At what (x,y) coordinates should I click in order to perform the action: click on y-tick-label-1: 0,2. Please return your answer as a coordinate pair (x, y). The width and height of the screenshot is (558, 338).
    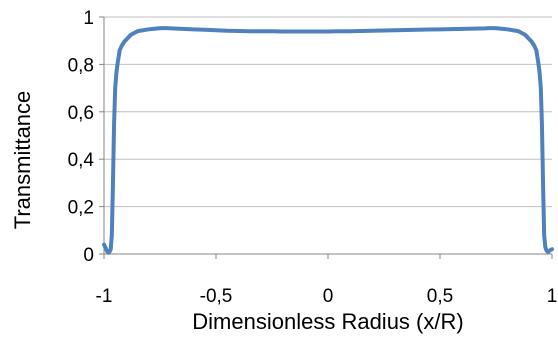
    Looking at the image, I should click on (81, 208).